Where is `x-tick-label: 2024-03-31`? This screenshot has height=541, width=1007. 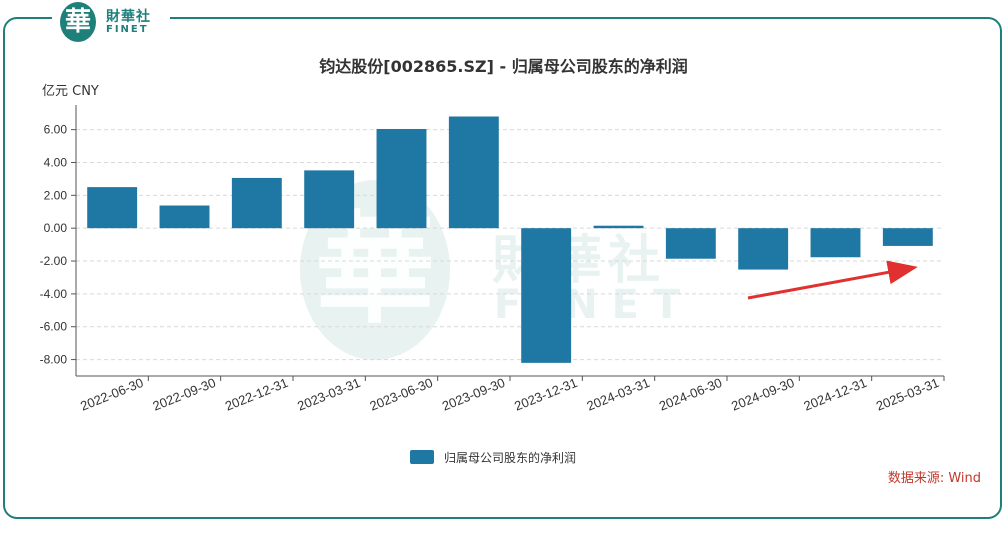 x-tick-label: 2024-03-31 is located at coordinates (618, 394).